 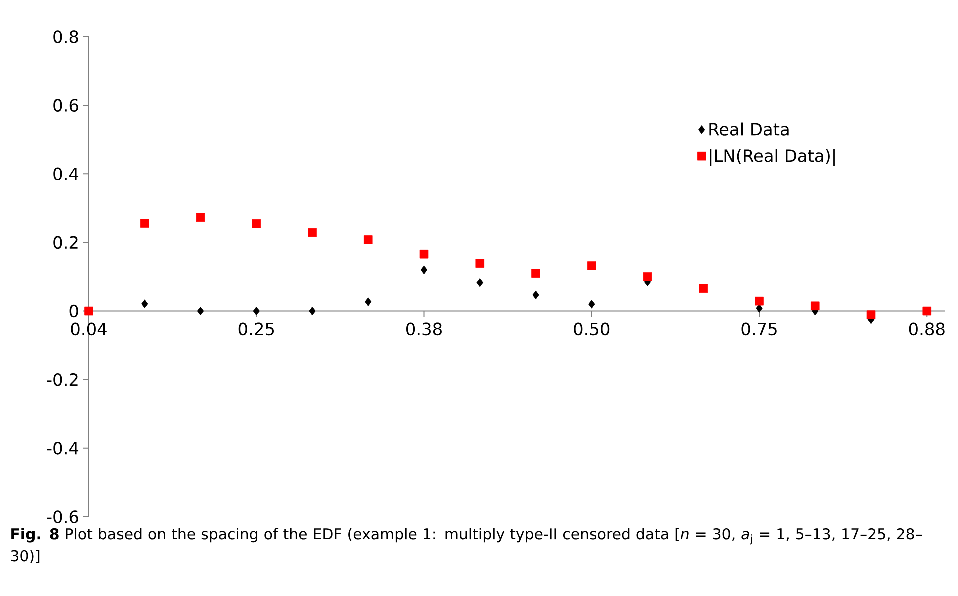 I want to click on x-tick-label: 0.38, so click(x=424, y=329).